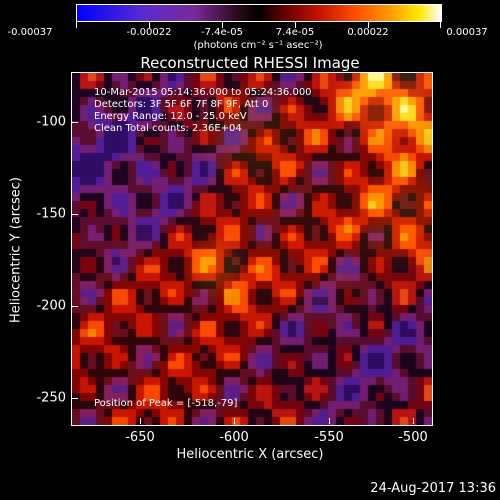  What do you see at coordinates (234, 437) in the screenshot?
I see `x-tick-label: -600` at bounding box center [234, 437].